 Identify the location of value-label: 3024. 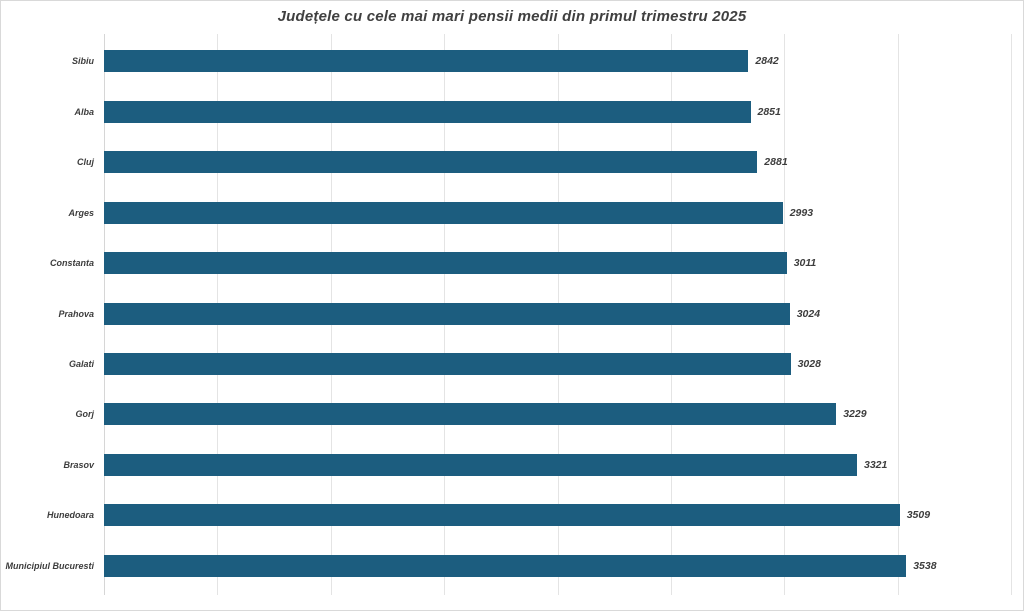
(808, 313).